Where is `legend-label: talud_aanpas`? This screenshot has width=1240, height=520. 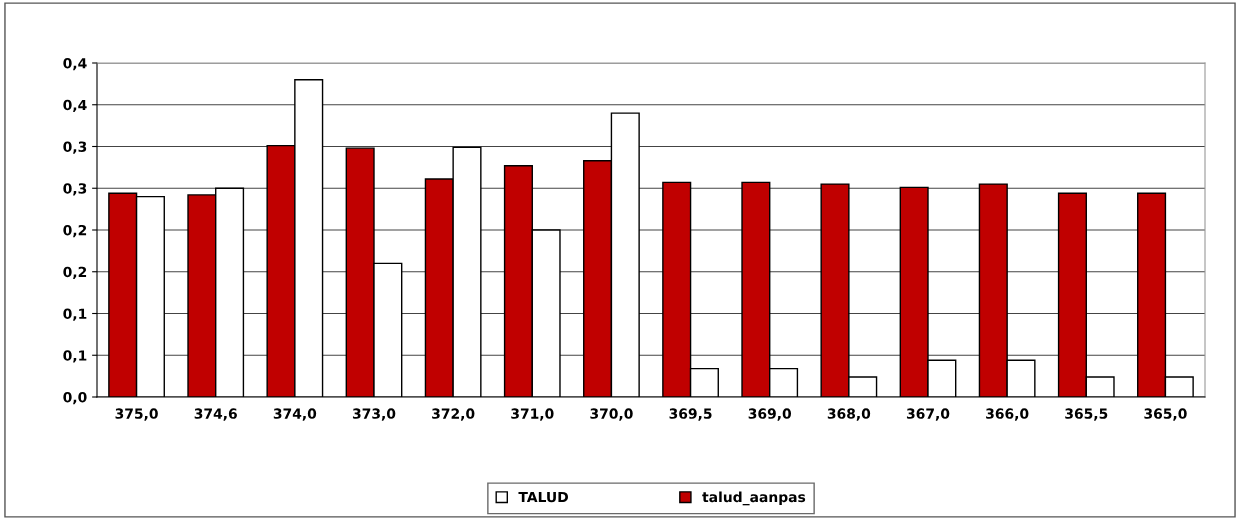 legend-label: talud_aanpas is located at coordinates (754, 498).